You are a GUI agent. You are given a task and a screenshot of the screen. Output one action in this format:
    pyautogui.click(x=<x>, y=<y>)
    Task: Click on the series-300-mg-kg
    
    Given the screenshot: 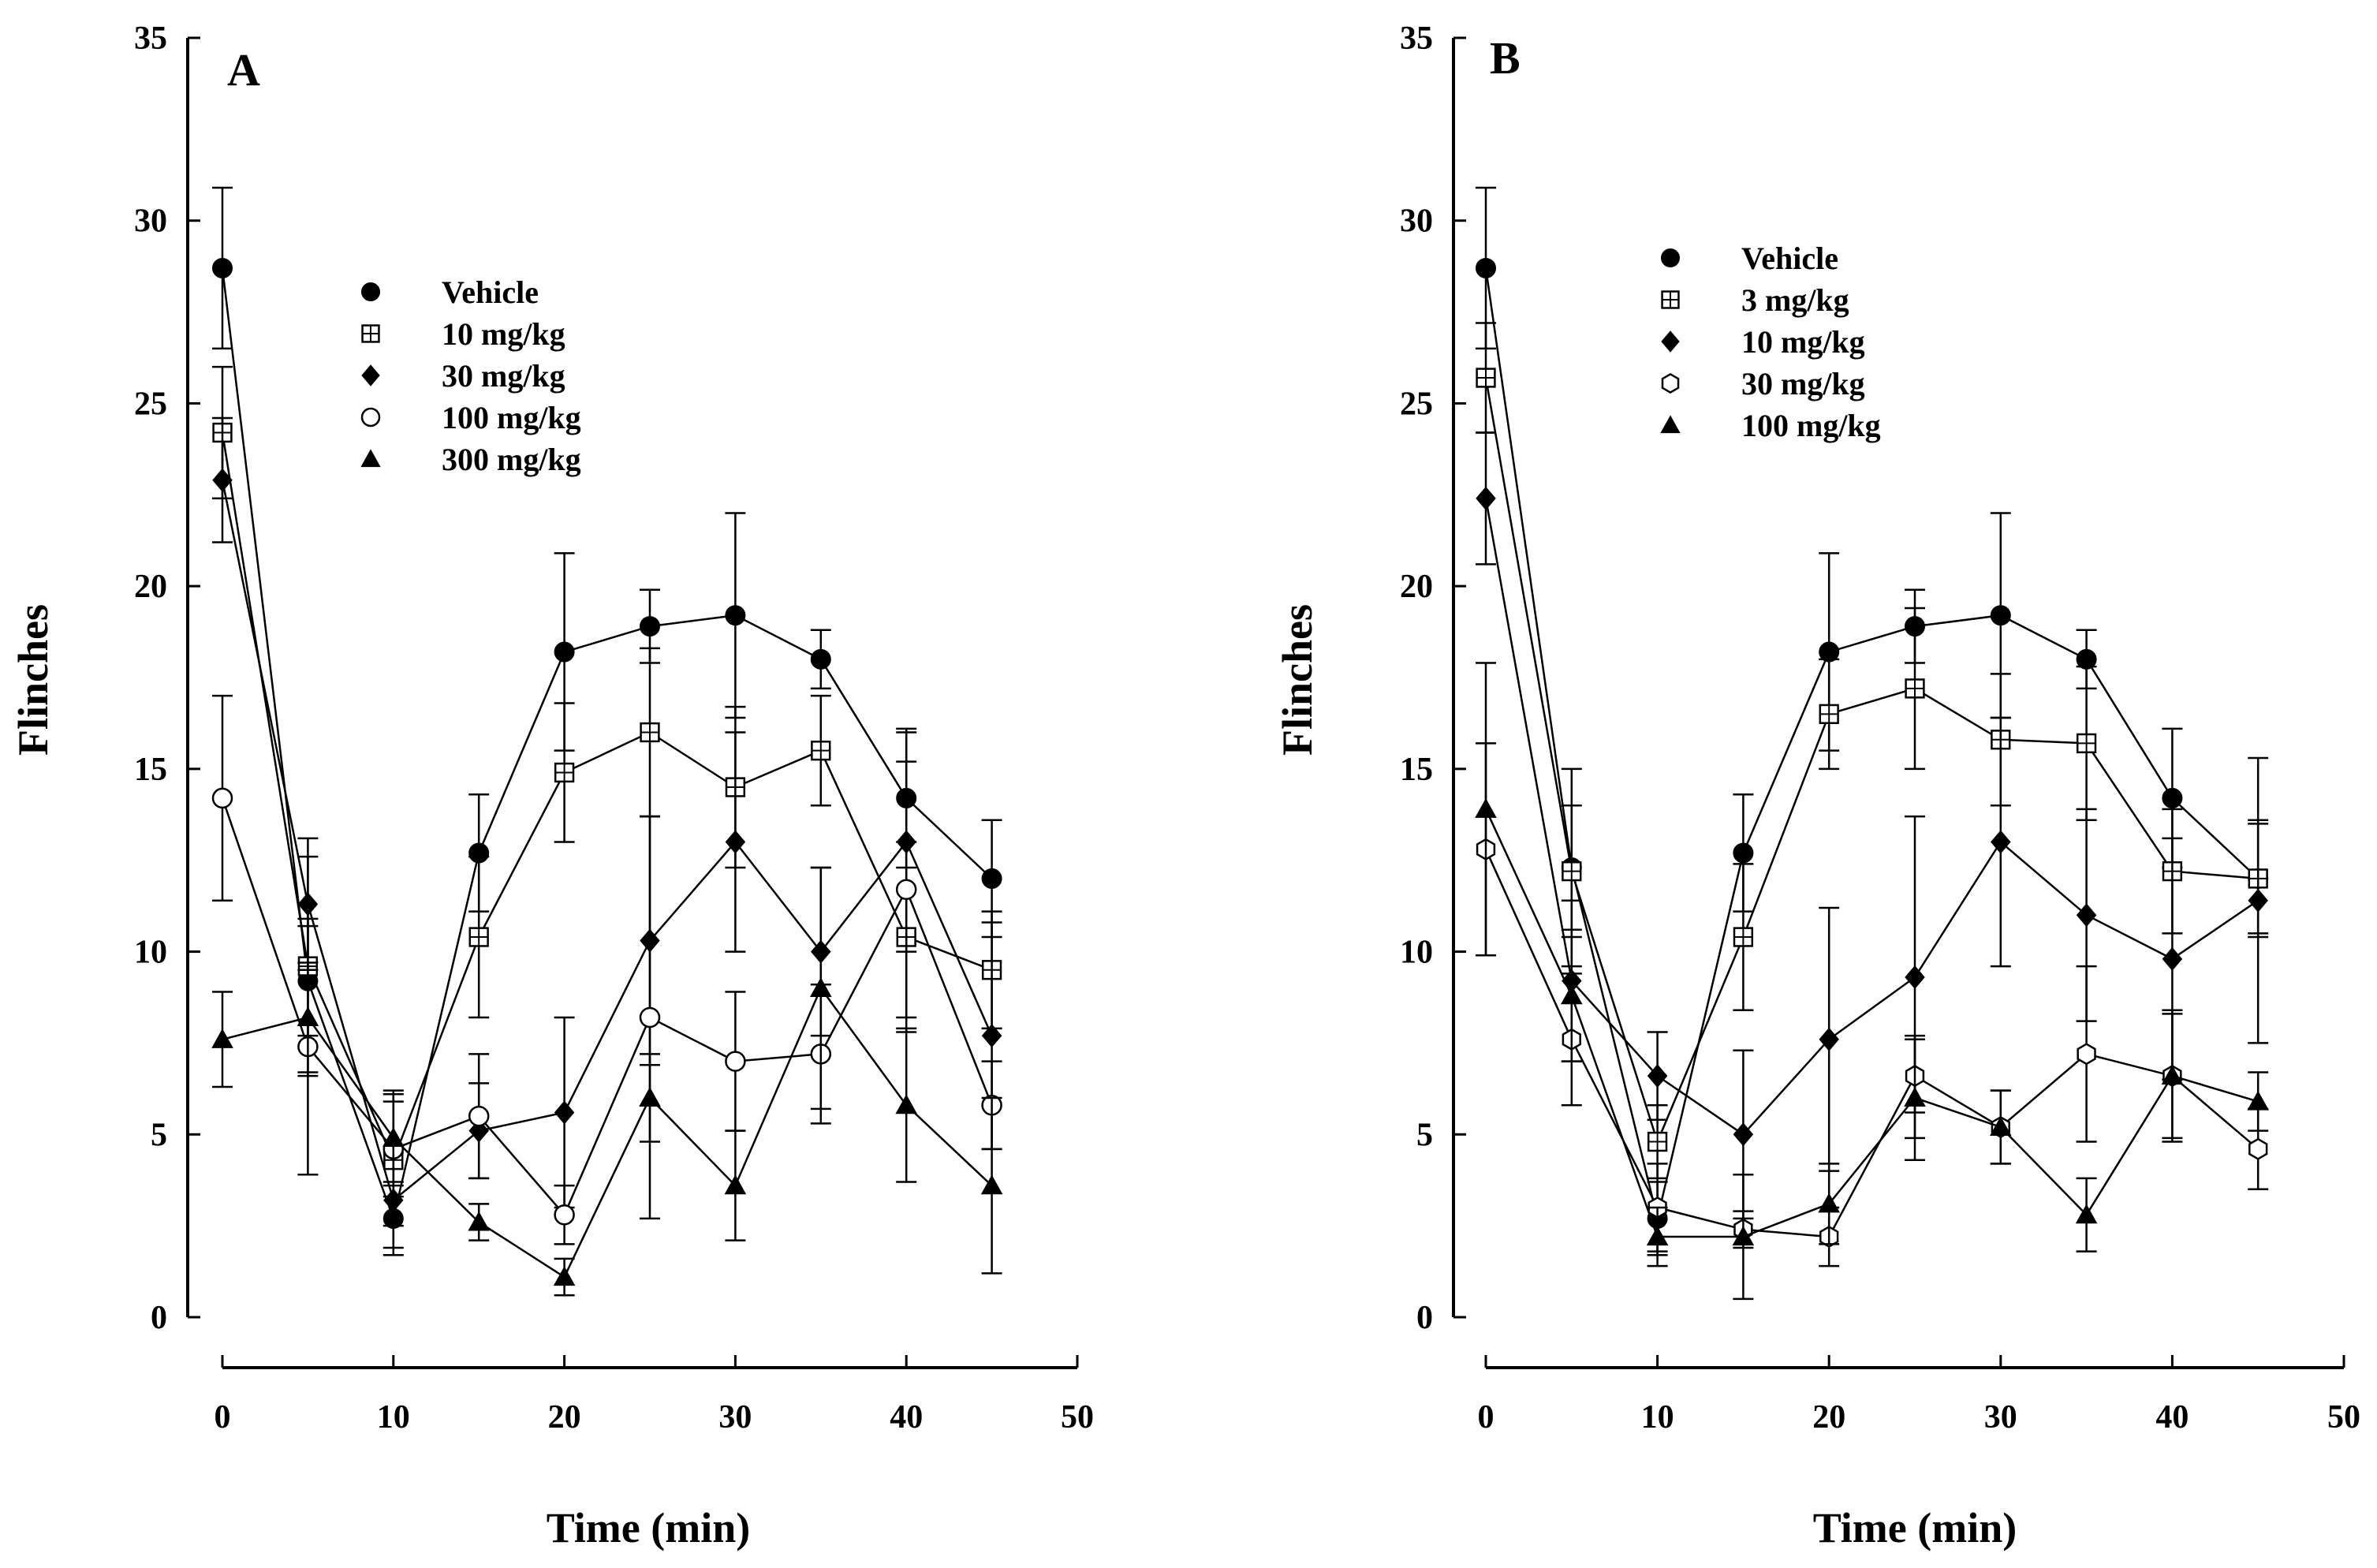 What is the action you would take?
    pyautogui.click(x=607, y=1081)
    